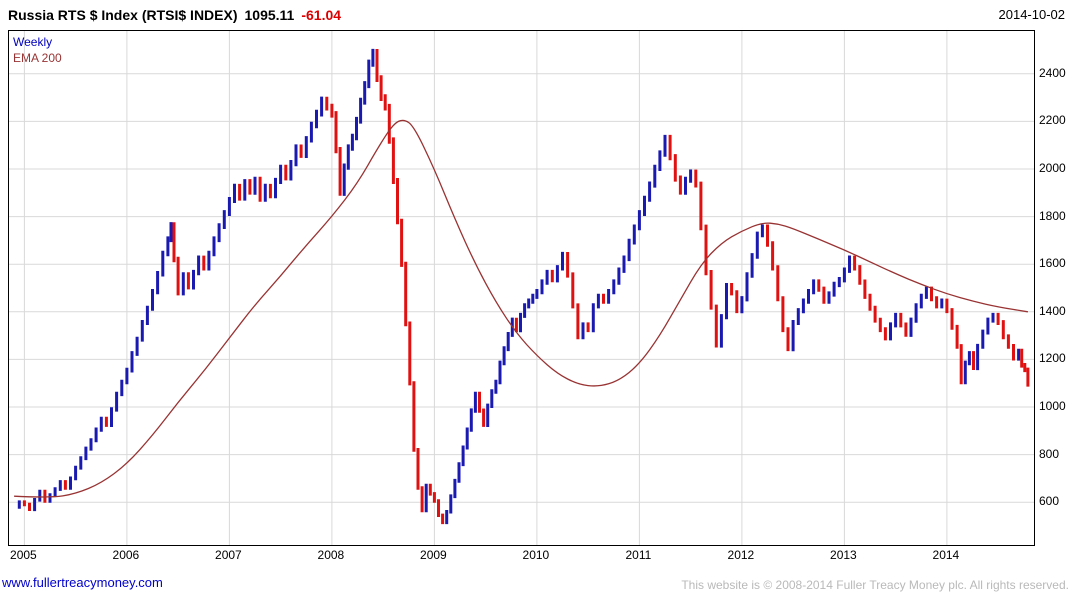  What do you see at coordinates (946, 555) in the screenshot?
I see `x-axis-label: 2014` at bounding box center [946, 555].